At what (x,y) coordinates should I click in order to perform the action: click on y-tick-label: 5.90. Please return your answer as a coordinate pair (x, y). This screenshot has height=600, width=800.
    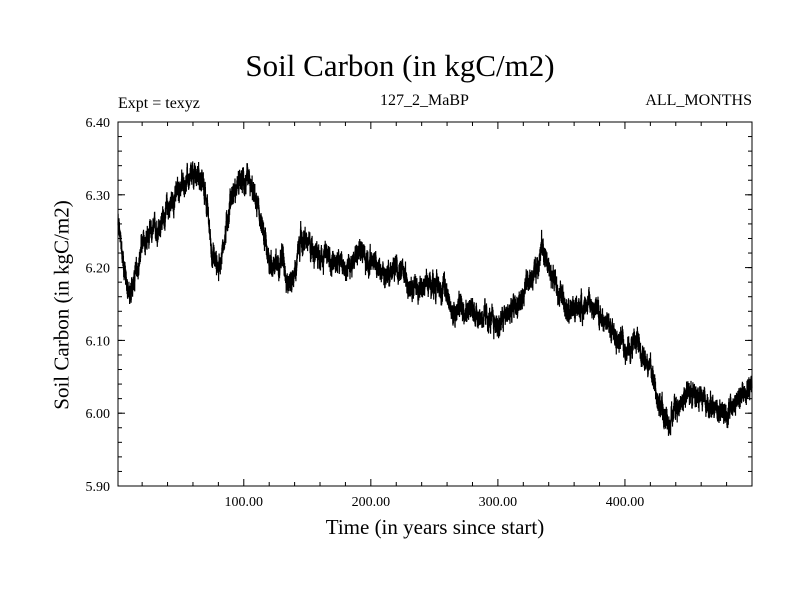
    Looking at the image, I should click on (98, 487).